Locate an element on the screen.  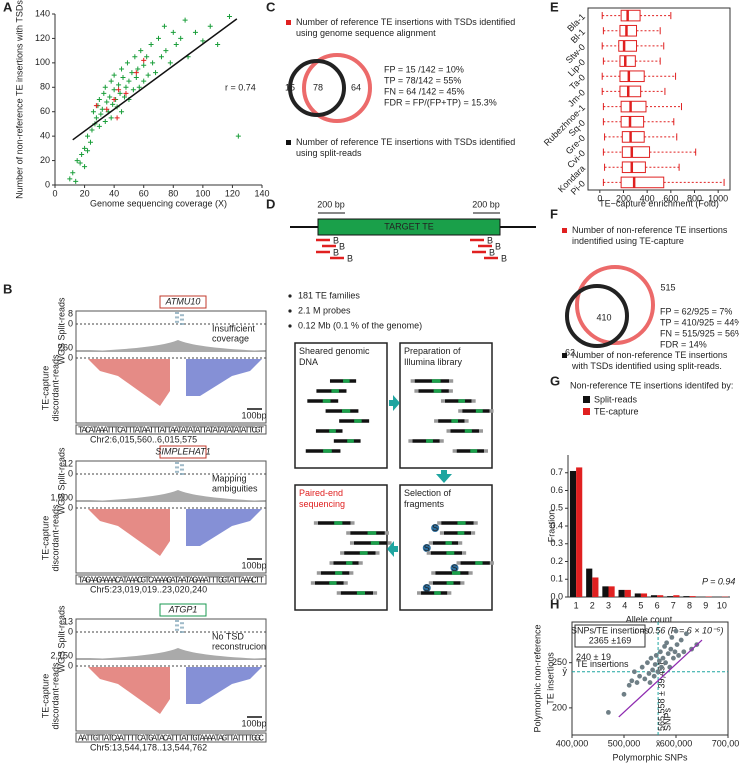
venn-count: 515 is located at coordinates (667, 287).